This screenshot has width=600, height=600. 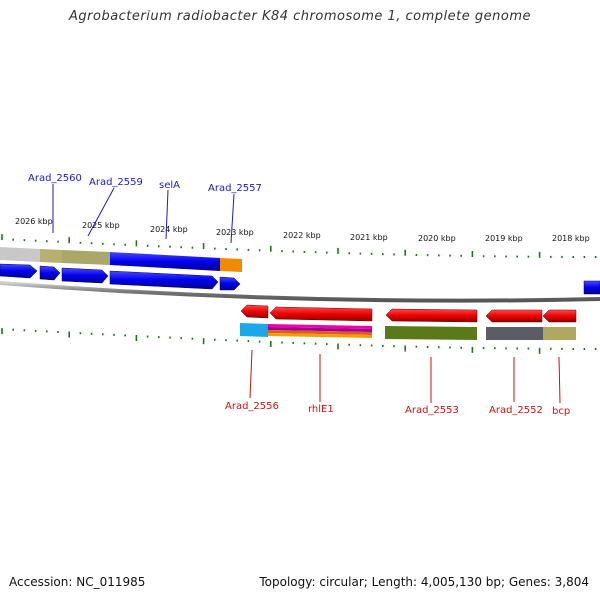 I want to click on forward-feature-band, so click(x=121, y=259).